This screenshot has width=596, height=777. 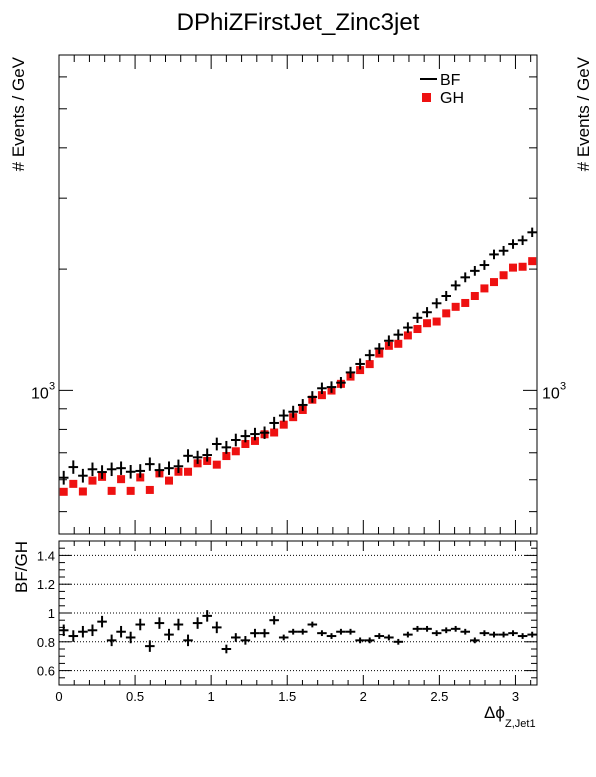 What do you see at coordinates (52, 386) in the screenshot?
I see `y-tick-label-exp: 3` at bounding box center [52, 386].